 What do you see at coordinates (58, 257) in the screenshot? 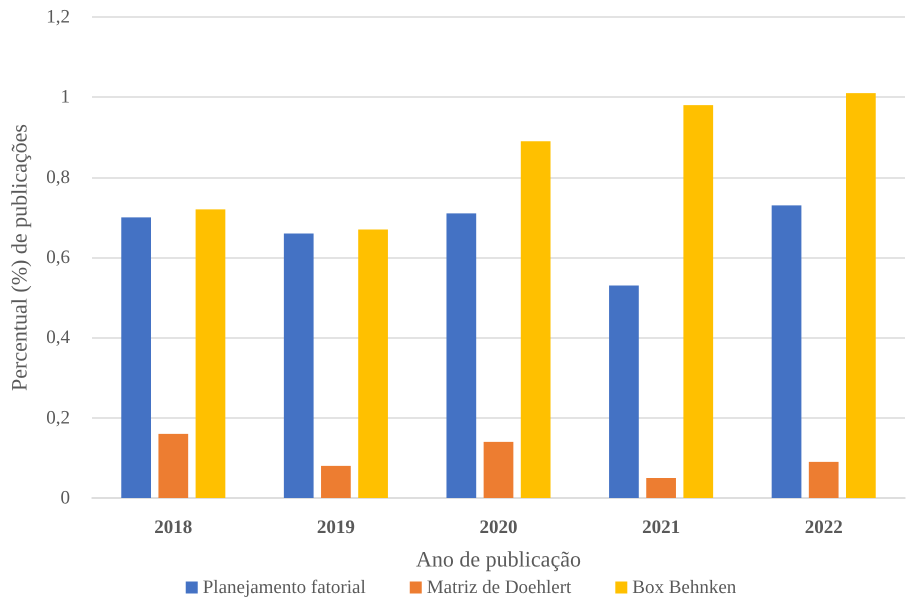
I see `y-tick-label: 0,6` at bounding box center [58, 257].